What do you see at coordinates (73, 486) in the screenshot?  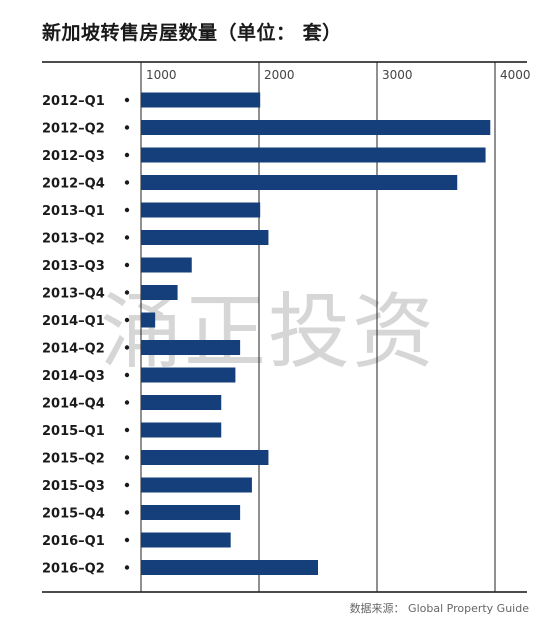 I see `category-label: 2015–Q3` at bounding box center [73, 486].